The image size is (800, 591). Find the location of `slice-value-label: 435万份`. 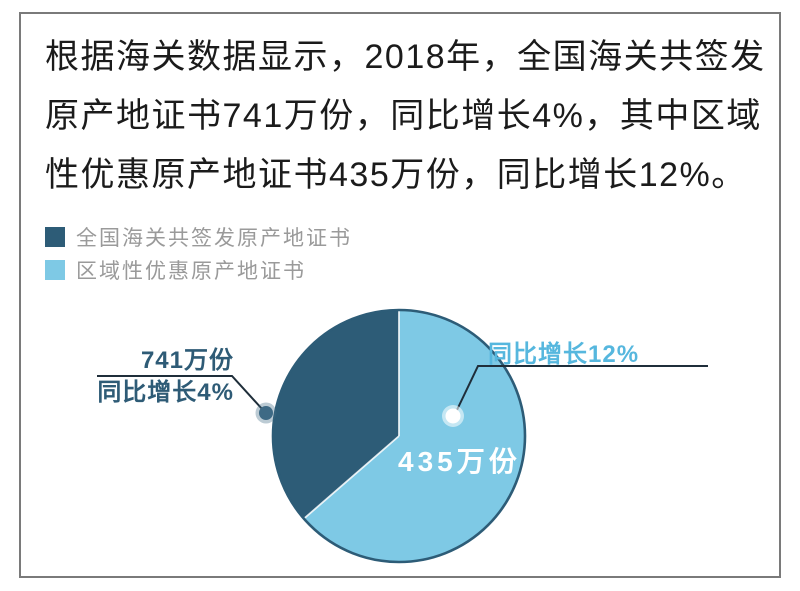

slice-value-label: 435万份 is located at coordinates (459, 461).